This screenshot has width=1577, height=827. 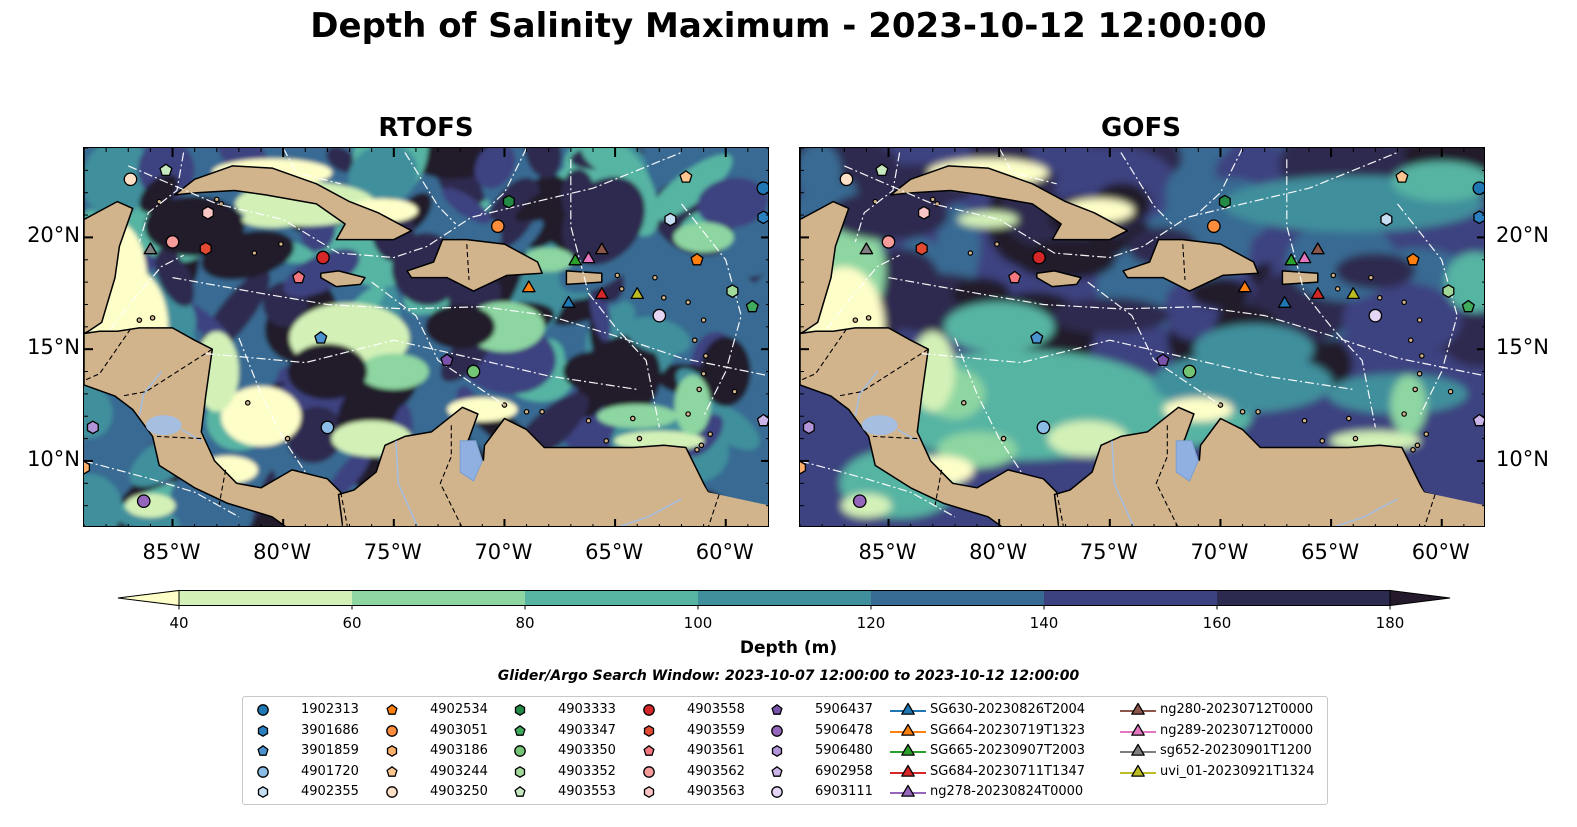 What do you see at coordinates (998, 552) in the screenshot?
I see `lon-tick-gofs-1: 80°W` at bounding box center [998, 552].